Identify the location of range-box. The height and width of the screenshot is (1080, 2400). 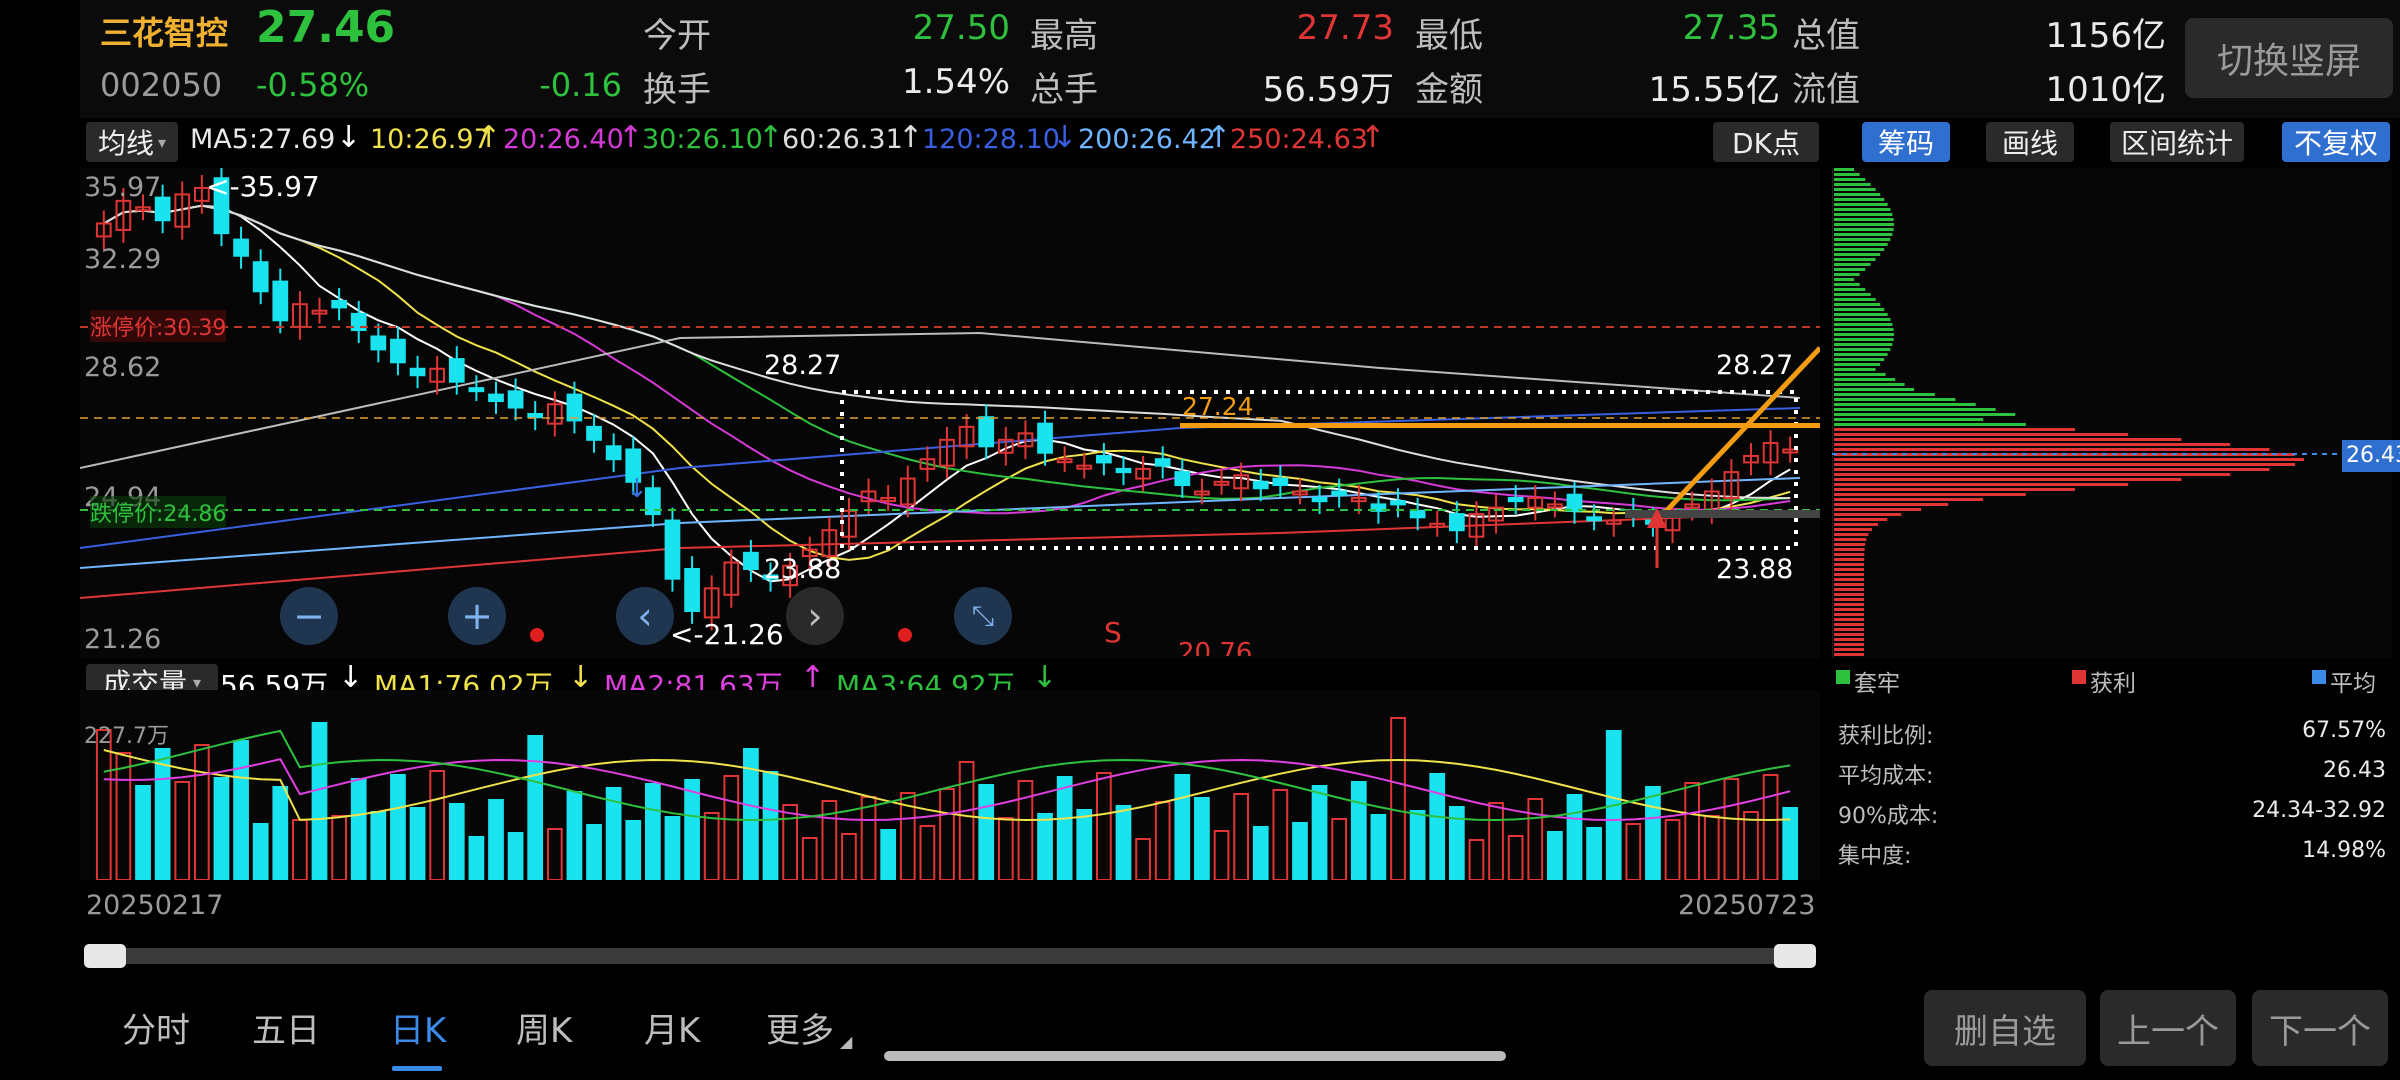
(1319, 470).